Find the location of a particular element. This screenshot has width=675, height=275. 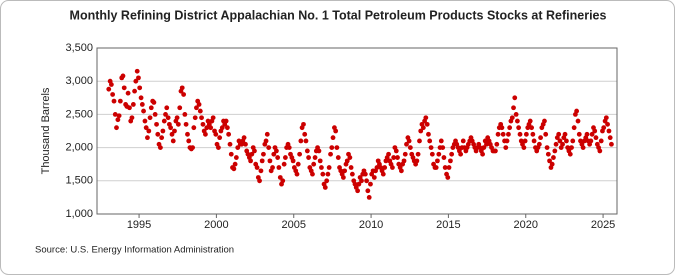

y-tick-label: 1,500 is located at coordinates (79, 181).